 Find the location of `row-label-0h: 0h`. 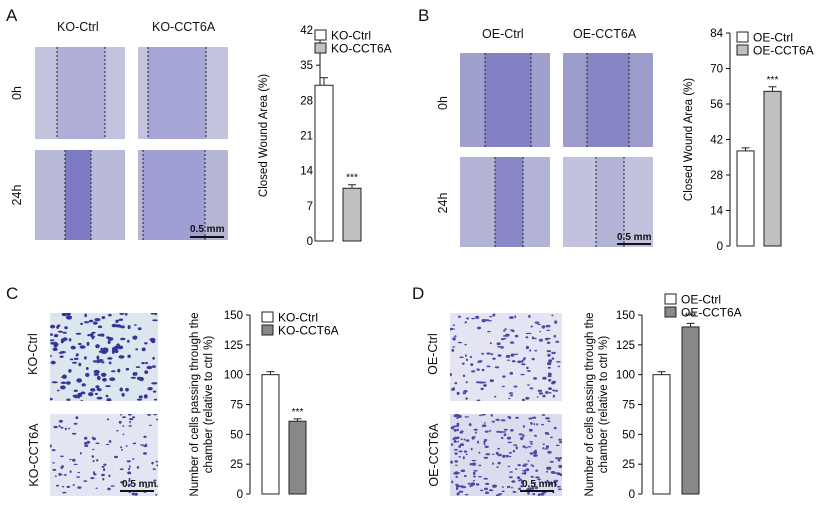

row-label-0h: 0h is located at coordinates (17, 93).